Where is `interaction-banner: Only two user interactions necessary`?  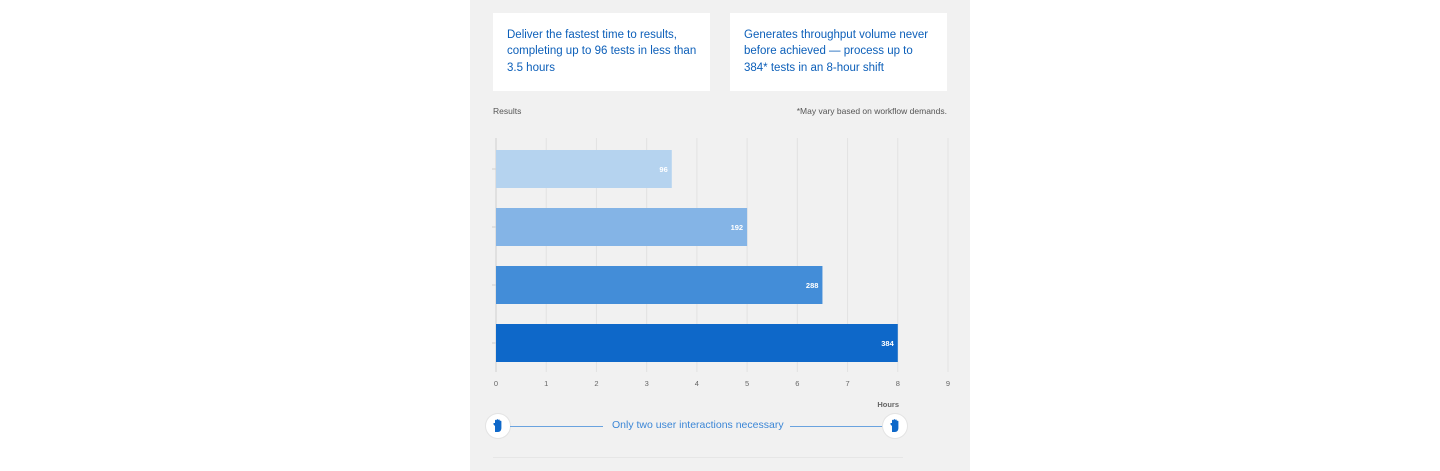 interaction-banner: Only two user interactions necessary is located at coordinates (720, 426).